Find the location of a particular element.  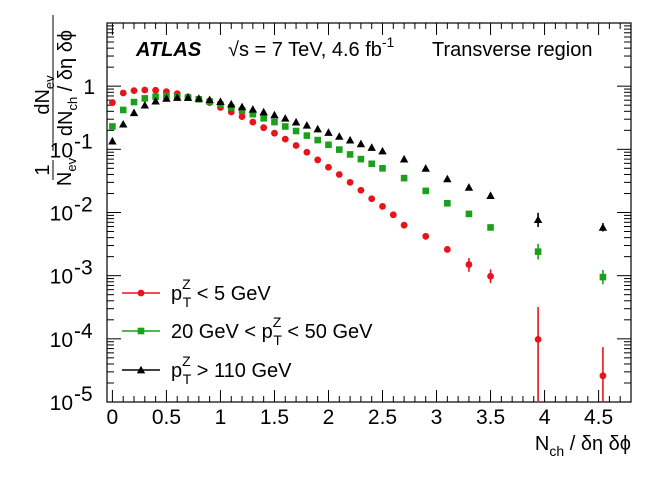

y-tick-label-exponent: -4 is located at coordinates (83, 331).